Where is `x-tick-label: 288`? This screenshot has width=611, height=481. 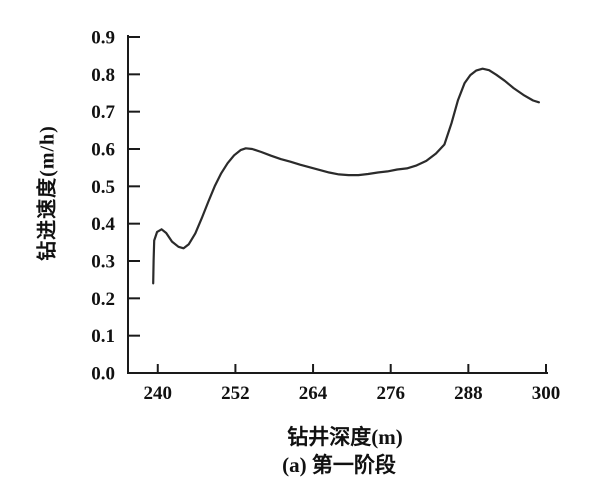 x-tick-label: 288 is located at coordinates (468, 393).